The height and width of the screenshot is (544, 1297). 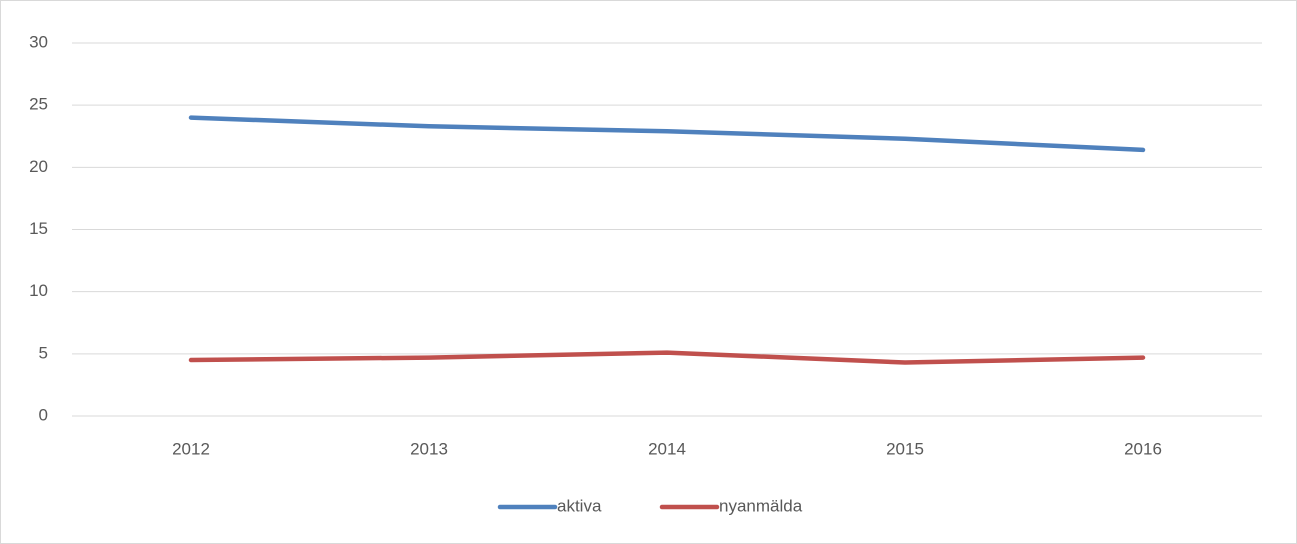 What do you see at coordinates (667, 448) in the screenshot?
I see `x-tick-label: 2014` at bounding box center [667, 448].